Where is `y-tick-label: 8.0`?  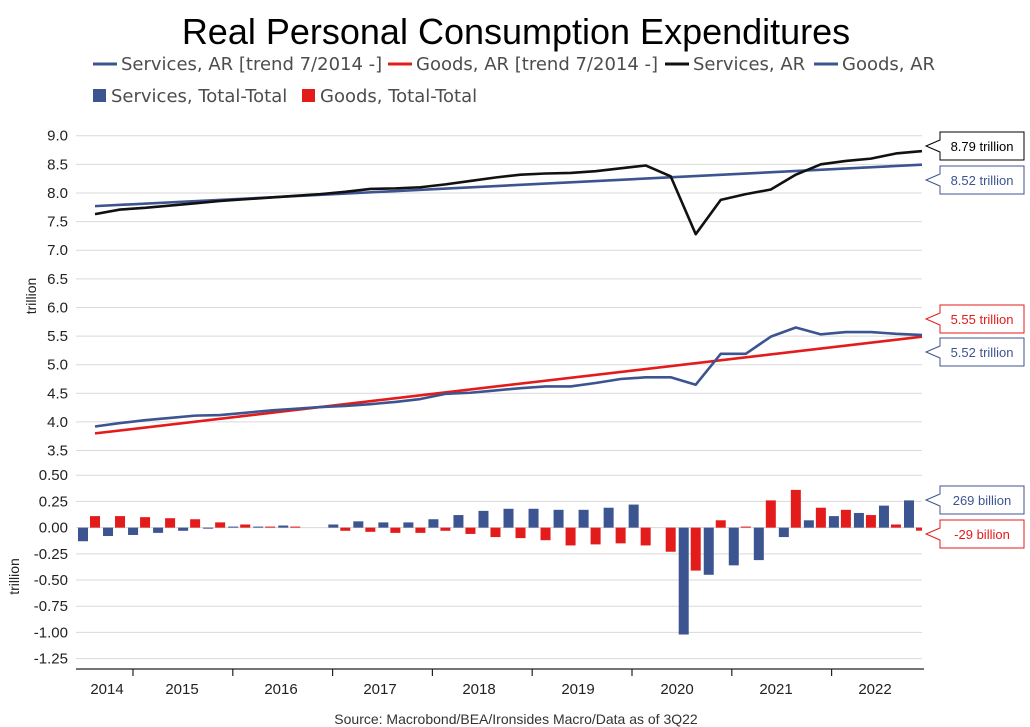 y-tick-label: 8.0 is located at coordinates (57, 193).